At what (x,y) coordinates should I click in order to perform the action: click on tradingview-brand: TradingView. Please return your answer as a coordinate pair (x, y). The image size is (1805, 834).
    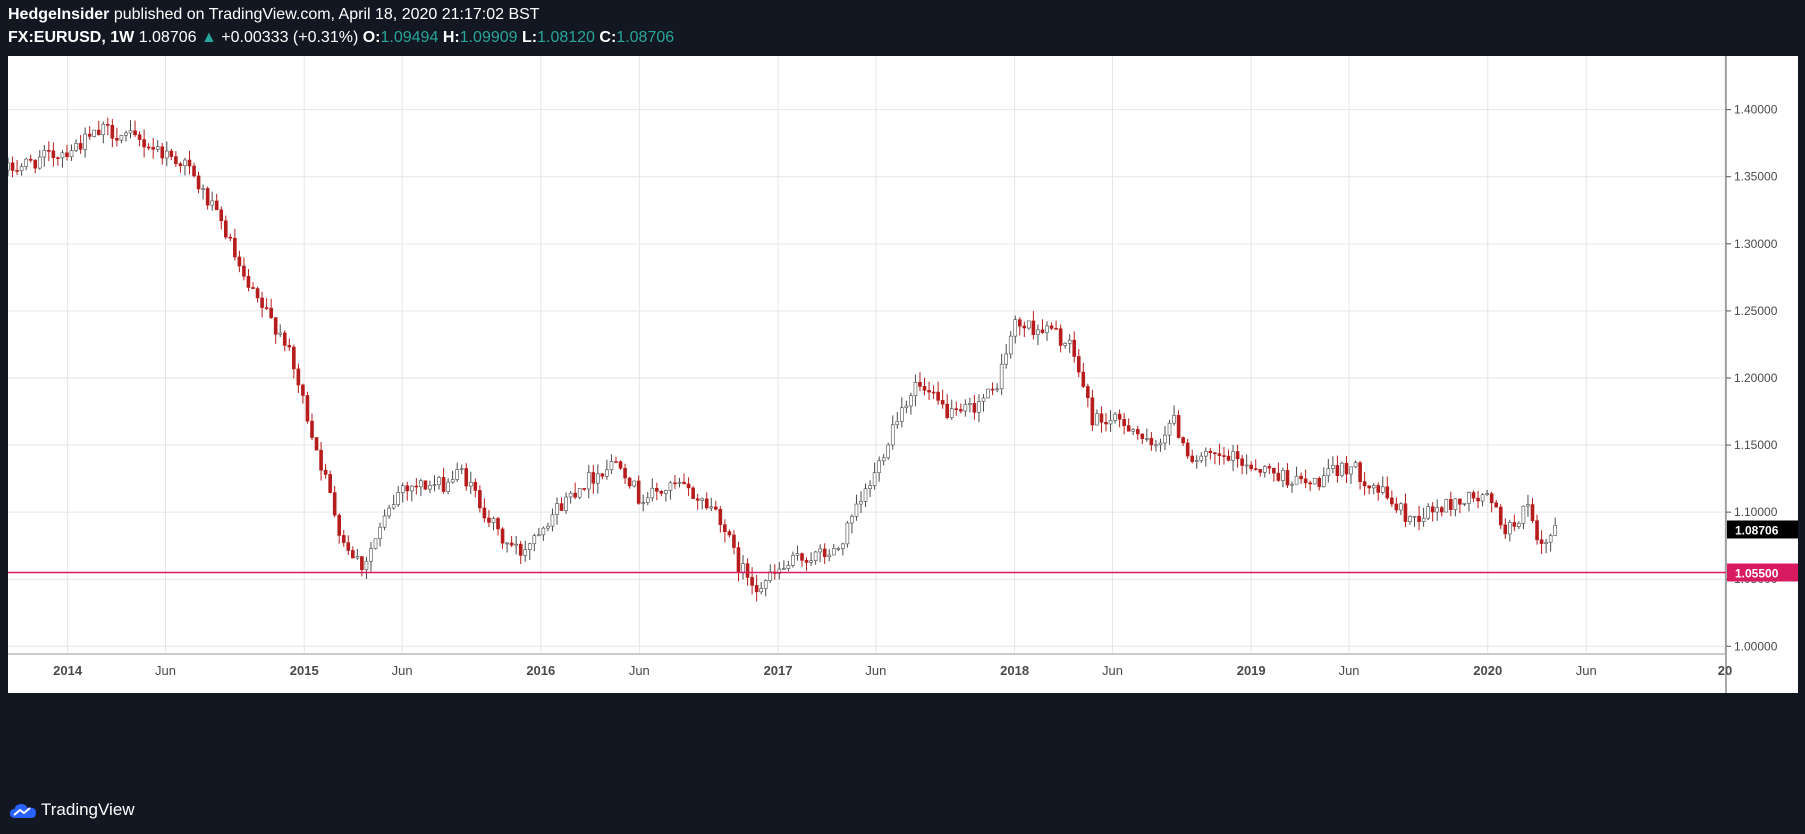
    Looking at the image, I should click on (88, 809).